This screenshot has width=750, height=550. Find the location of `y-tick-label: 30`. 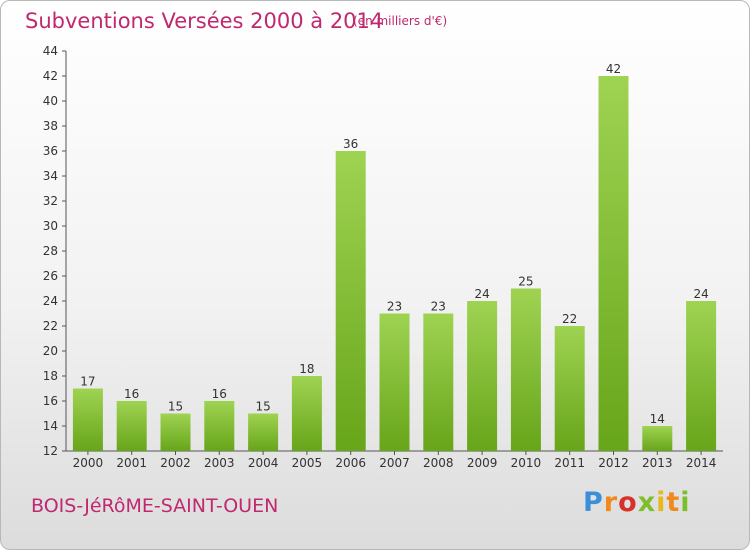

y-tick-label: 30 is located at coordinates (50, 226).